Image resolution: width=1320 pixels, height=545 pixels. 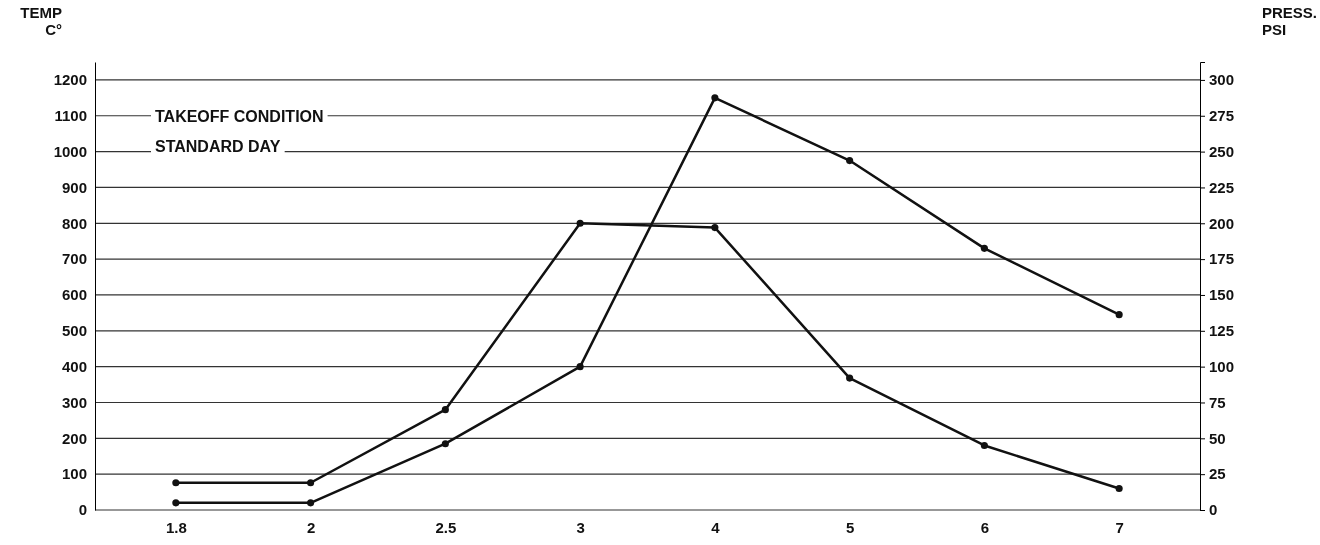 I want to click on y-tick-label: 700, so click(x=74, y=259).